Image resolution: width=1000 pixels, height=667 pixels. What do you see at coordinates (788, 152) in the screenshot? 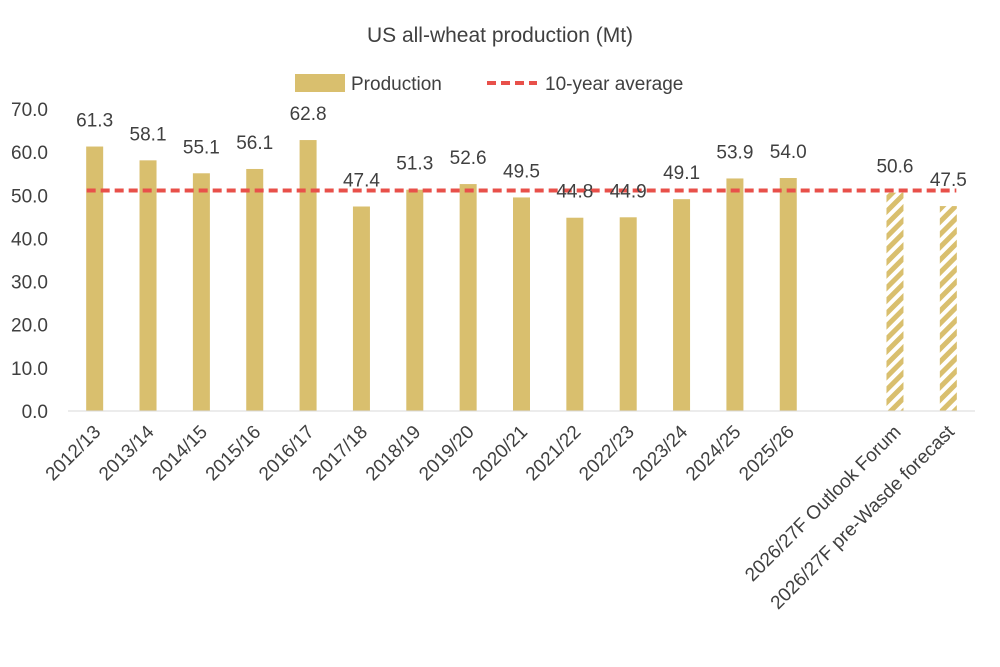
I see `data-label: 54.0` at bounding box center [788, 152].